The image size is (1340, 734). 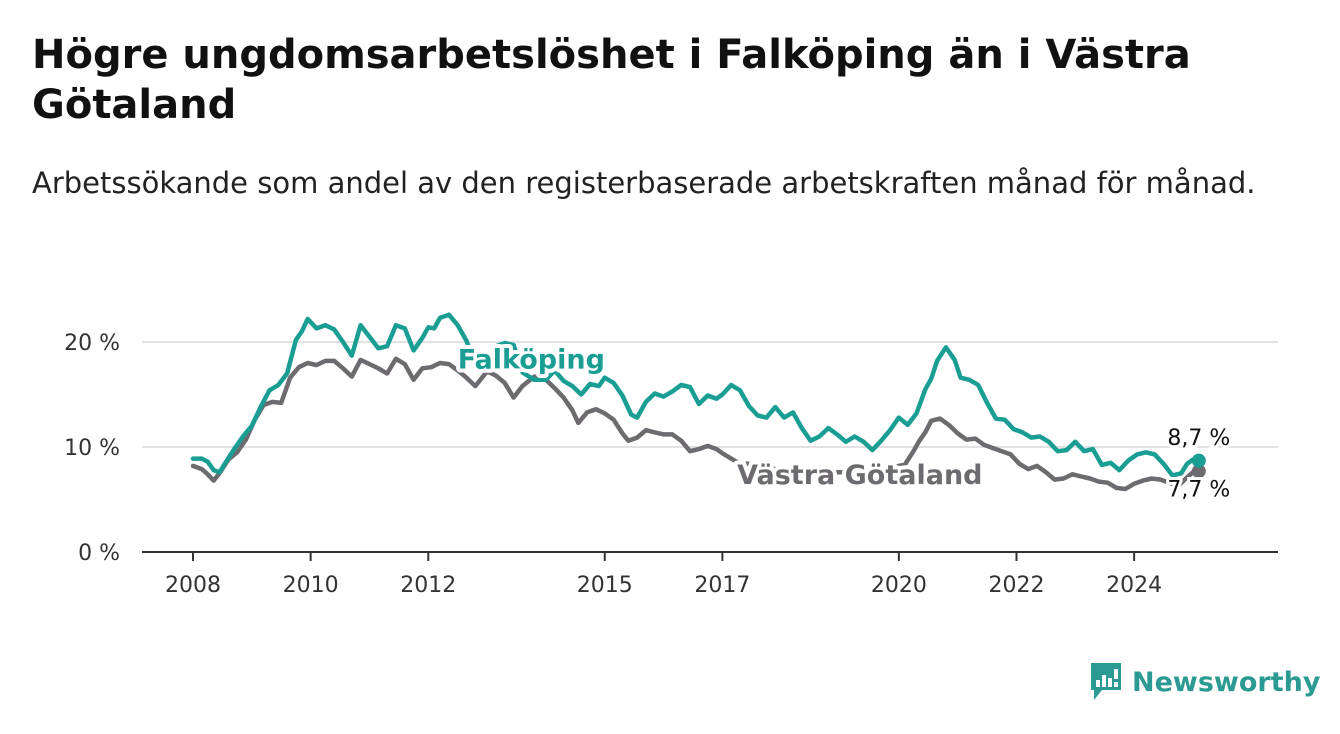 What do you see at coordinates (859, 475) in the screenshot?
I see `series-label-vastra-gotaland: Västra Götaland` at bounding box center [859, 475].